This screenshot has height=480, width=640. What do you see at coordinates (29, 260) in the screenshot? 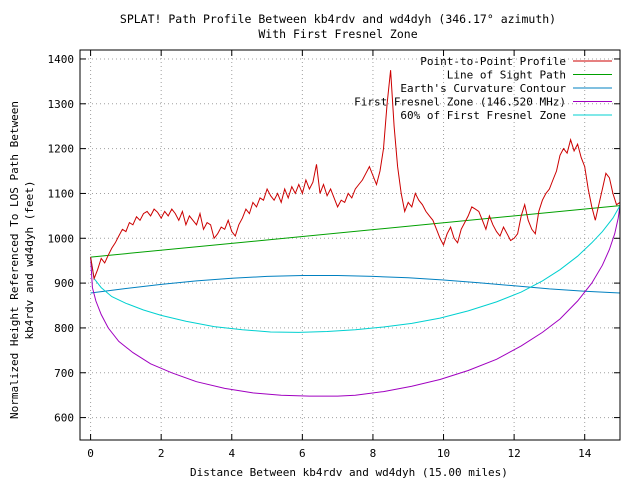
I see `y-axis-label-line2: kb4rdv and wd4dyh (feet)` at bounding box center [29, 260].